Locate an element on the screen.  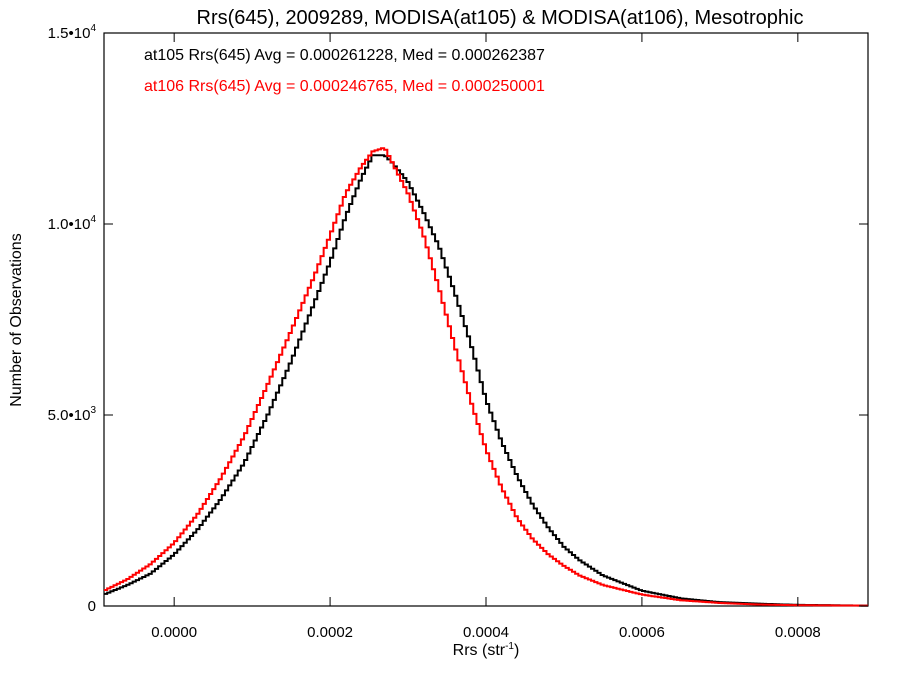
y-tick-label-base: 0 is located at coordinates (92, 606).